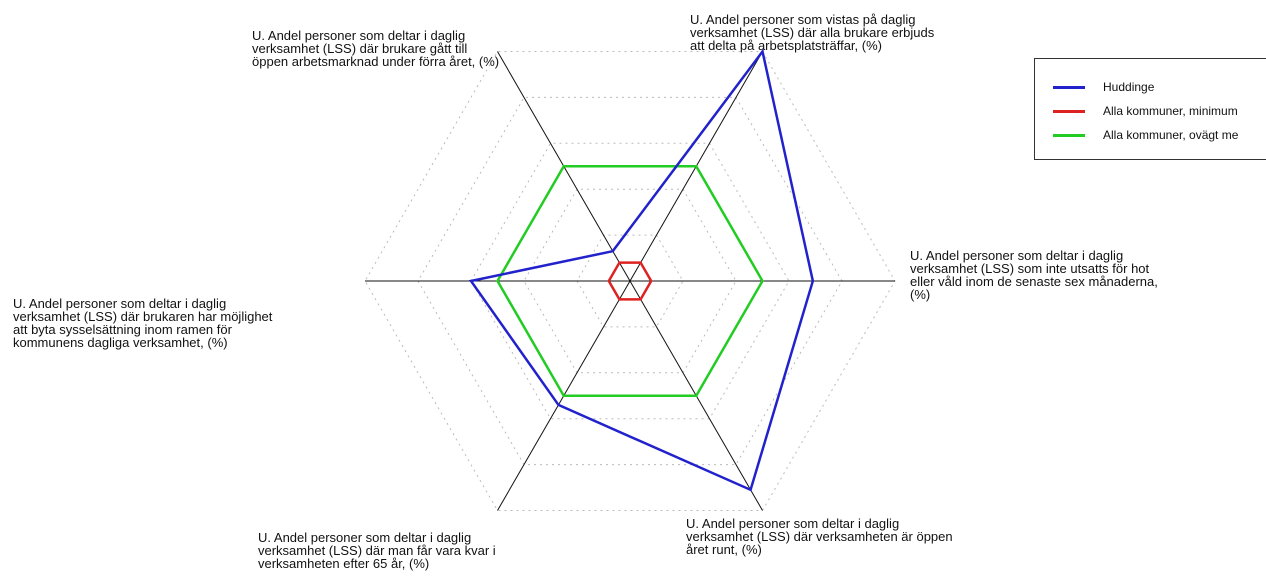 Image resolution: width=1266 pixels, height=580 pixels. Describe the element at coordinates (724, 549) in the screenshot. I see `axis-label-line: året runt, (%)` at that location.